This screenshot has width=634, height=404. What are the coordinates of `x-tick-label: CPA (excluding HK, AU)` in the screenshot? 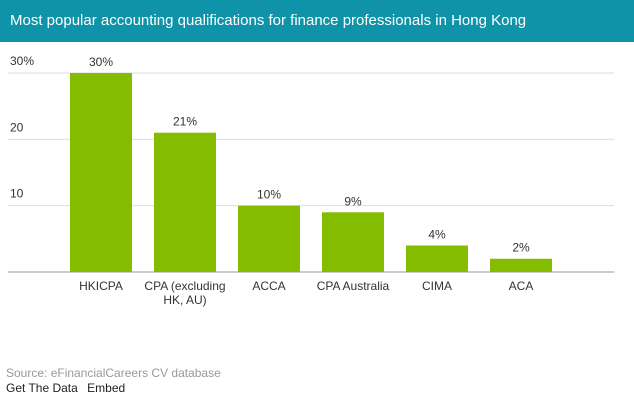 It's located at (185, 293).